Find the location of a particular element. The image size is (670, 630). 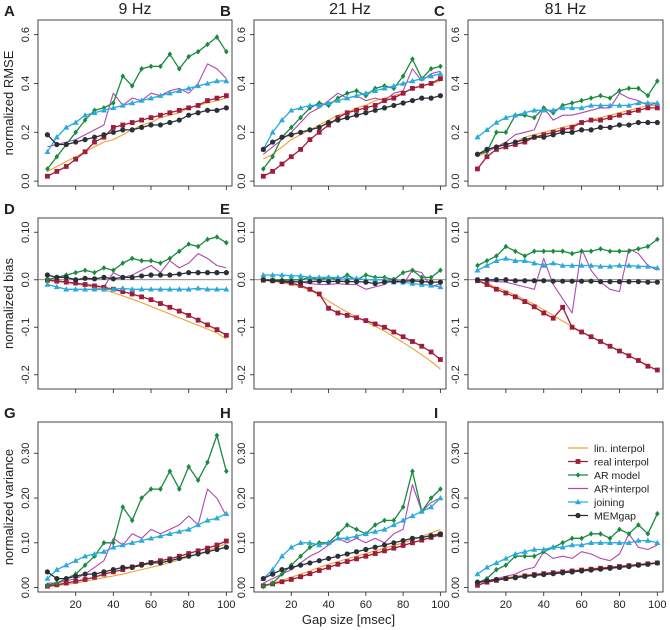

x-tick-label: 60 is located at coordinates (366, 605).